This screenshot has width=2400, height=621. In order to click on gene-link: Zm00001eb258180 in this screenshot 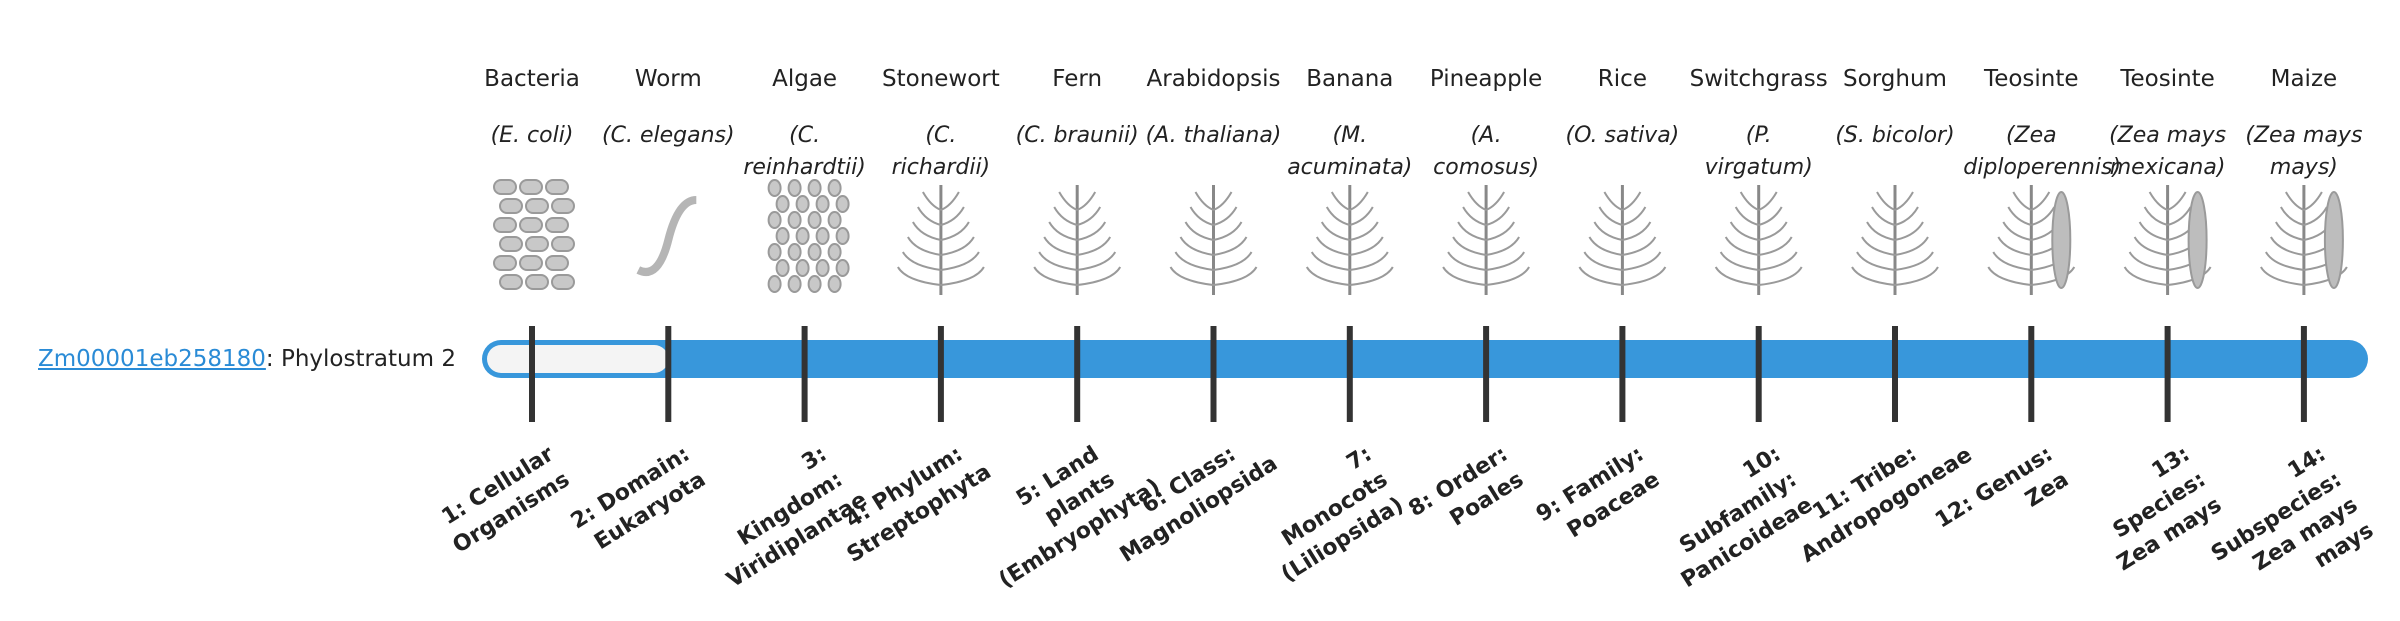, I will do `click(152, 359)`.